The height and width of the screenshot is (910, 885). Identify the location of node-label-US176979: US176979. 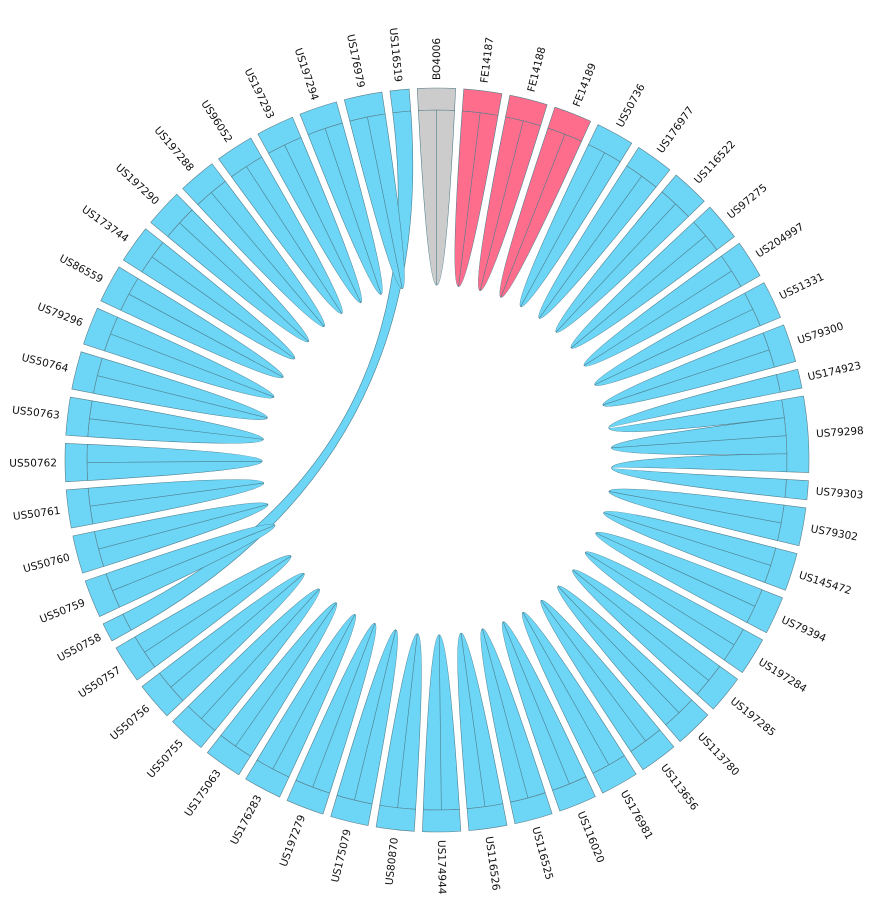
(355, 61).